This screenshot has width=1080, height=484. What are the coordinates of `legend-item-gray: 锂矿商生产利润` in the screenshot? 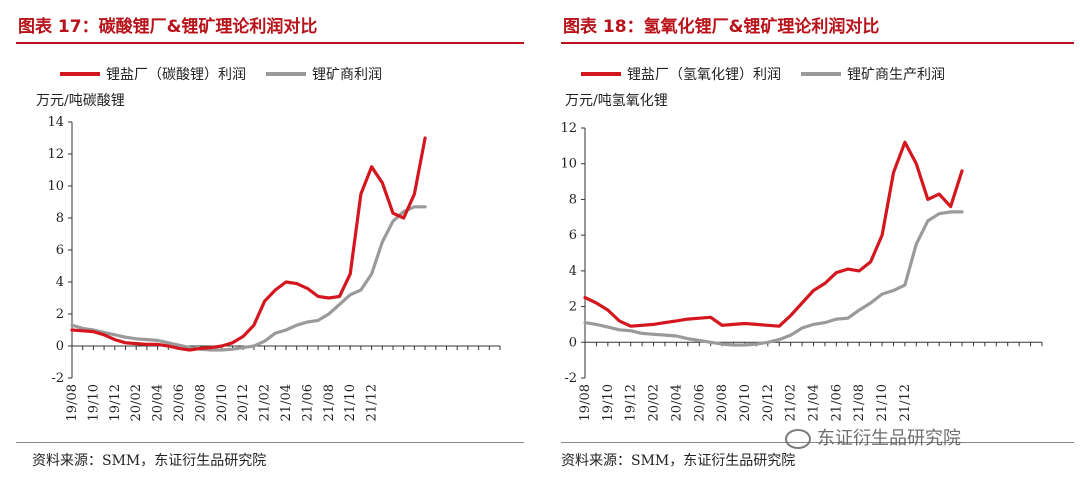 It's located at (873, 74).